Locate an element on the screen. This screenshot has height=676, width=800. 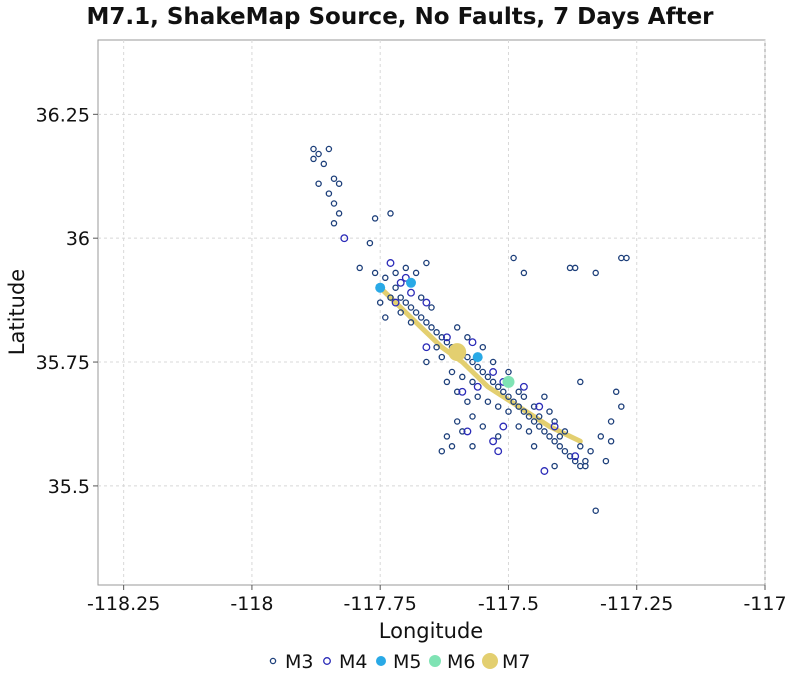
x-tick-label: -117 is located at coordinates (764, 604).